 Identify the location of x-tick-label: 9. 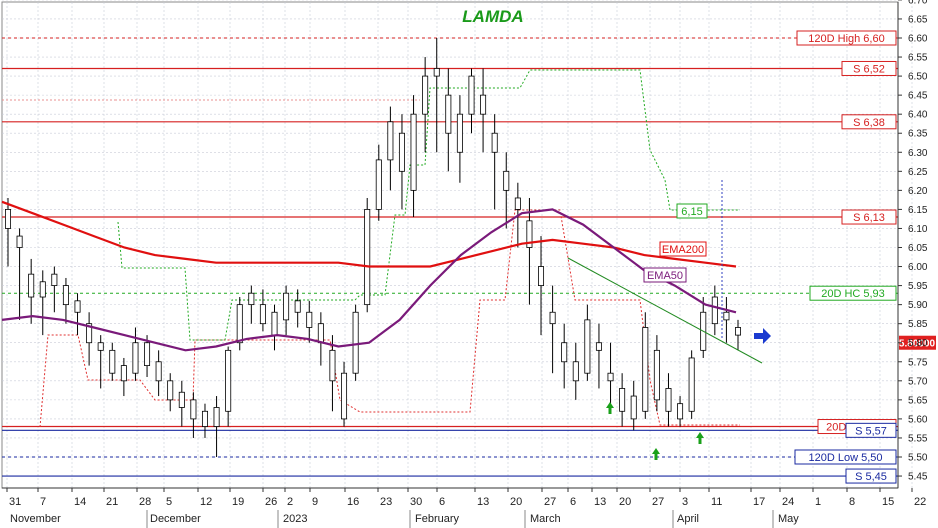
(315, 502).